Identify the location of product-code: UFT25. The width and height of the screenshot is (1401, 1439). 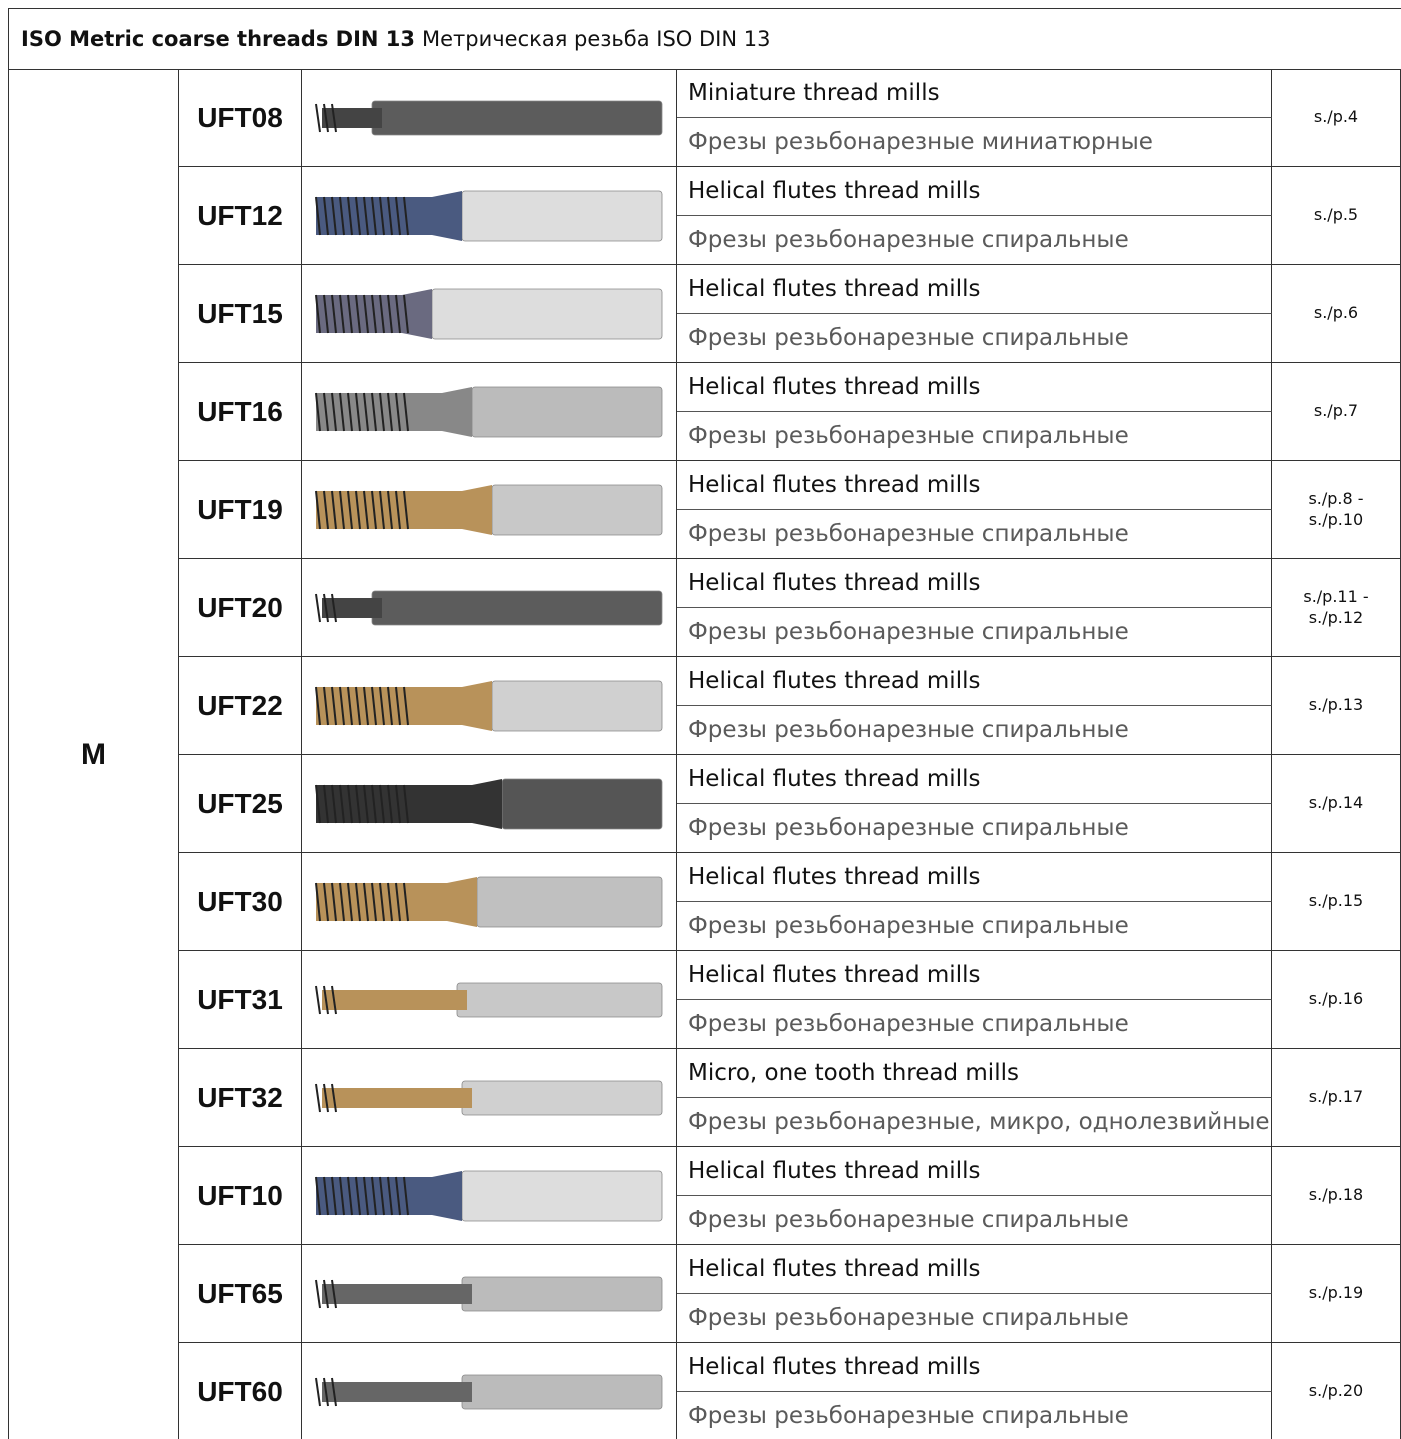
(240, 804).